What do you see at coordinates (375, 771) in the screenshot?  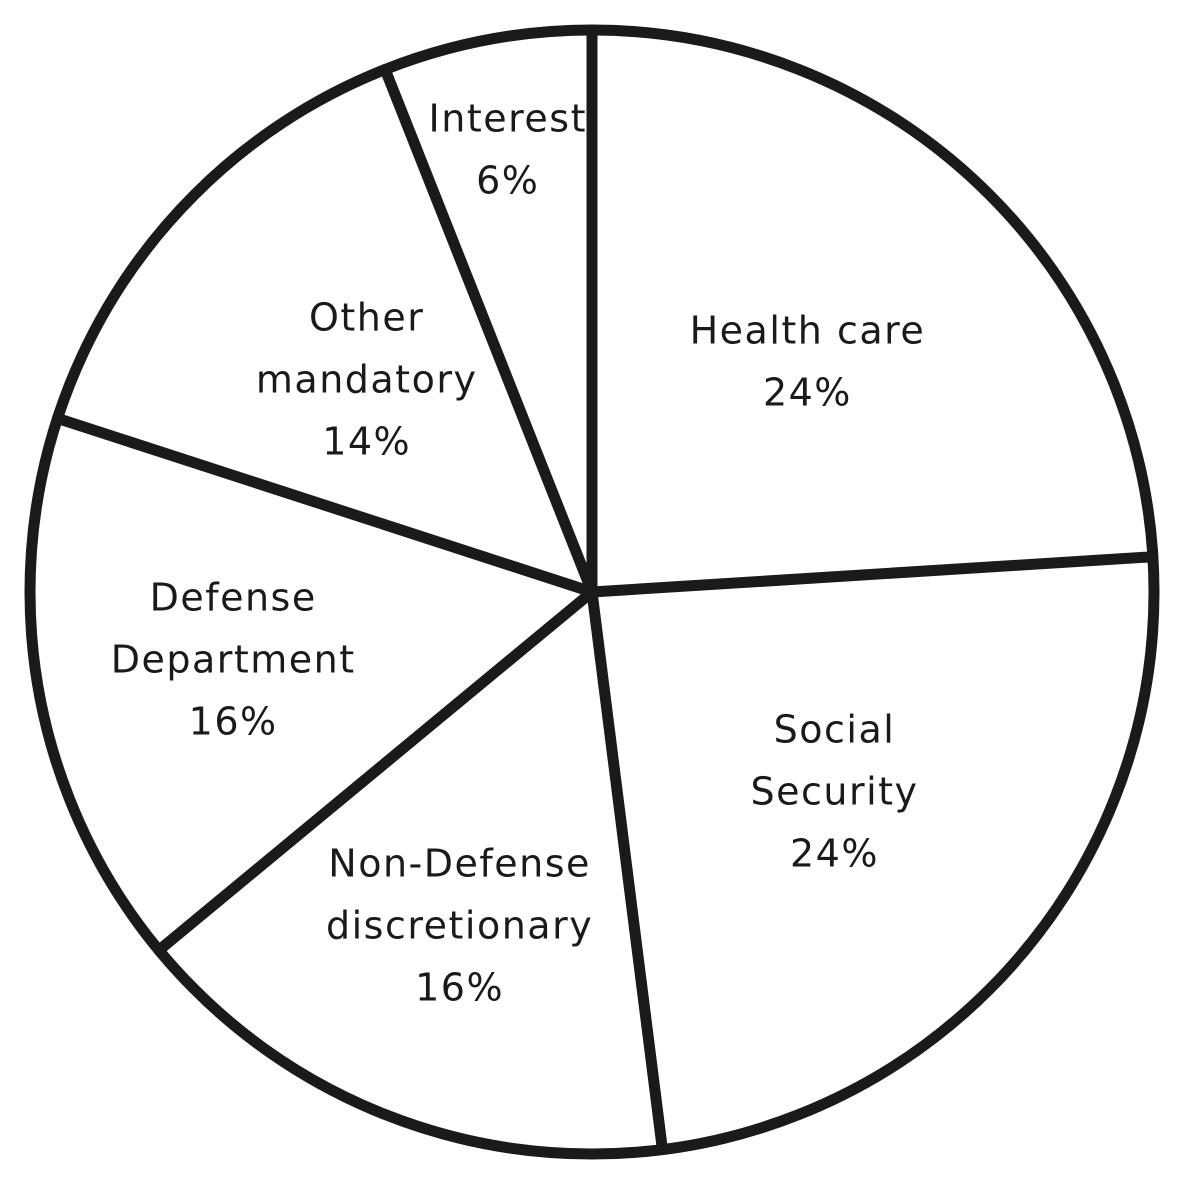 I see `slice-divider-defense-department` at bounding box center [375, 771].